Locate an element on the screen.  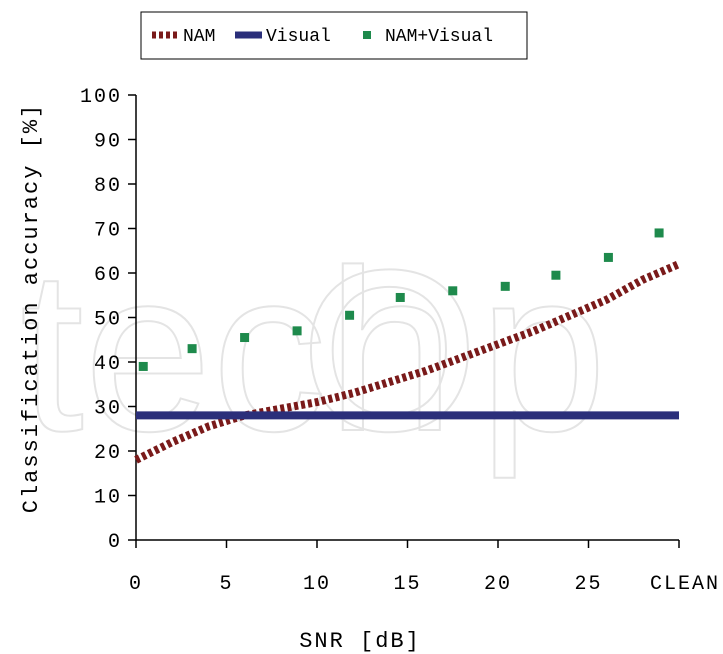
x-tick-label: 20 is located at coordinates (498, 584).